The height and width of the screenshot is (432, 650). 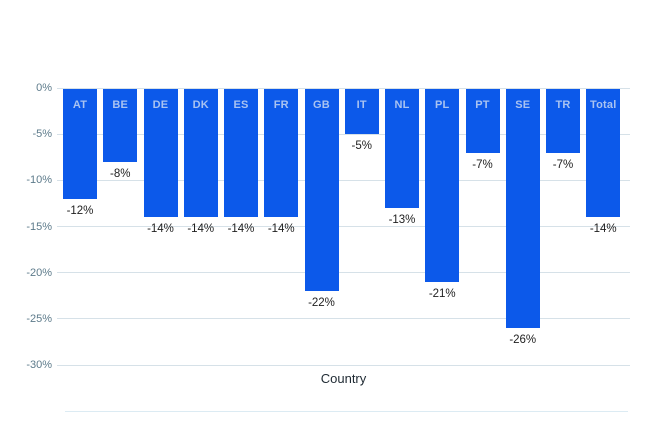 What do you see at coordinates (321, 105) in the screenshot?
I see `bar-category-label: GB` at bounding box center [321, 105].